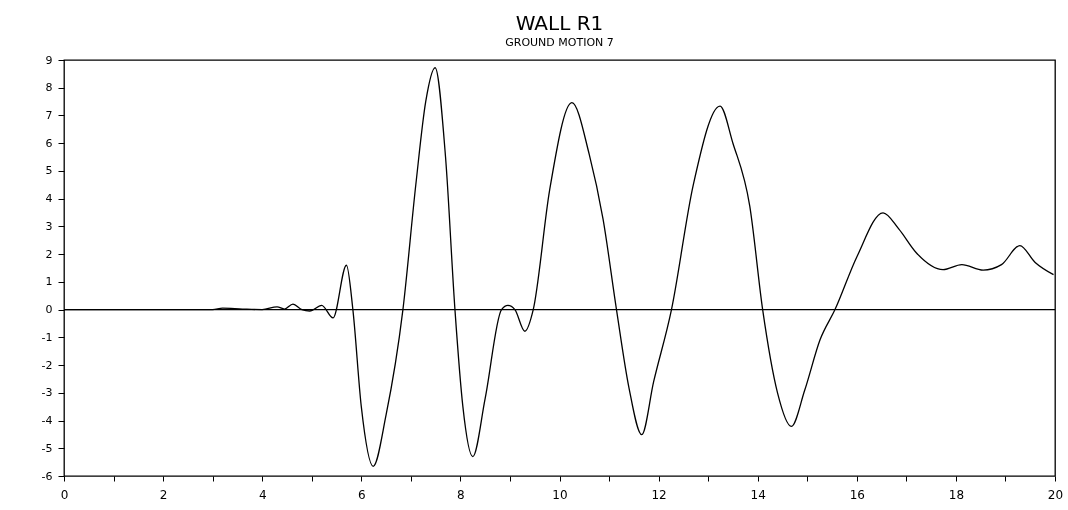 This screenshot has height=510, width=1068. Describe the element at coordinates (163, 494) in the screenshot. I see `x-tick-label: 2` at that location.